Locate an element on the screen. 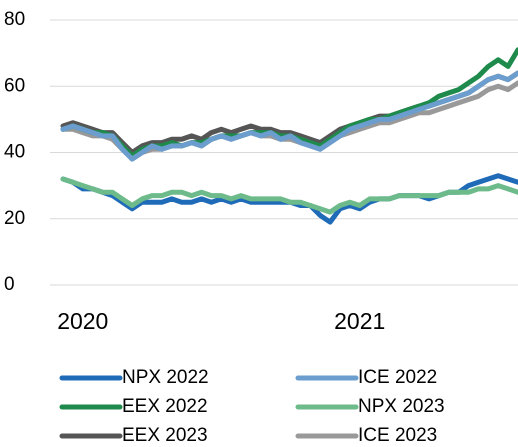 This screenshot has width=518, height=447. legend-label: NPX 2023 is located at coordinates (401, 406).